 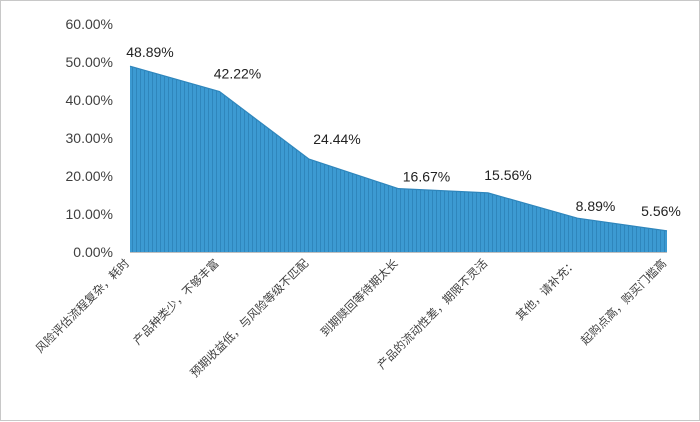 What do you see at coordinates (93, 252) in the screenshot?
I see `y-tick-label: 0.00%` at bounding box center [93, 252].